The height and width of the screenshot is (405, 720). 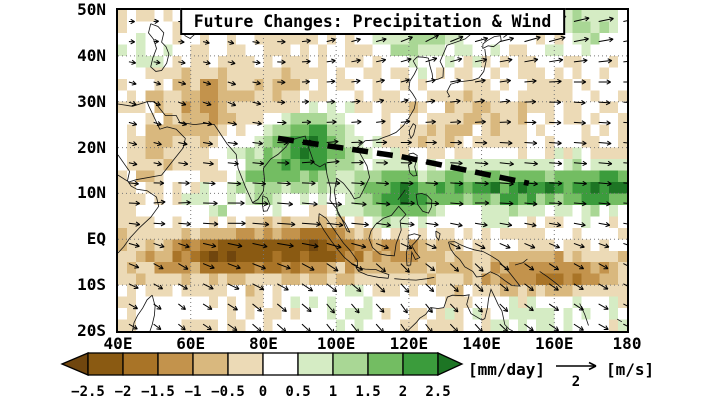 I want to click on coastline-madagascar-west, so click(x=142, y=312).